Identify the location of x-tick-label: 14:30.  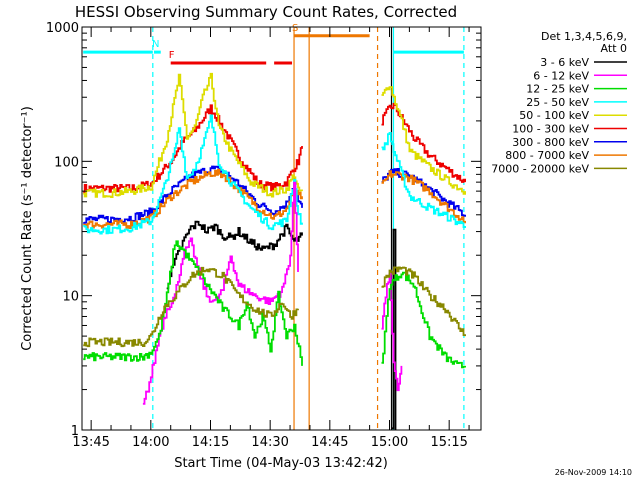
(269, 442).